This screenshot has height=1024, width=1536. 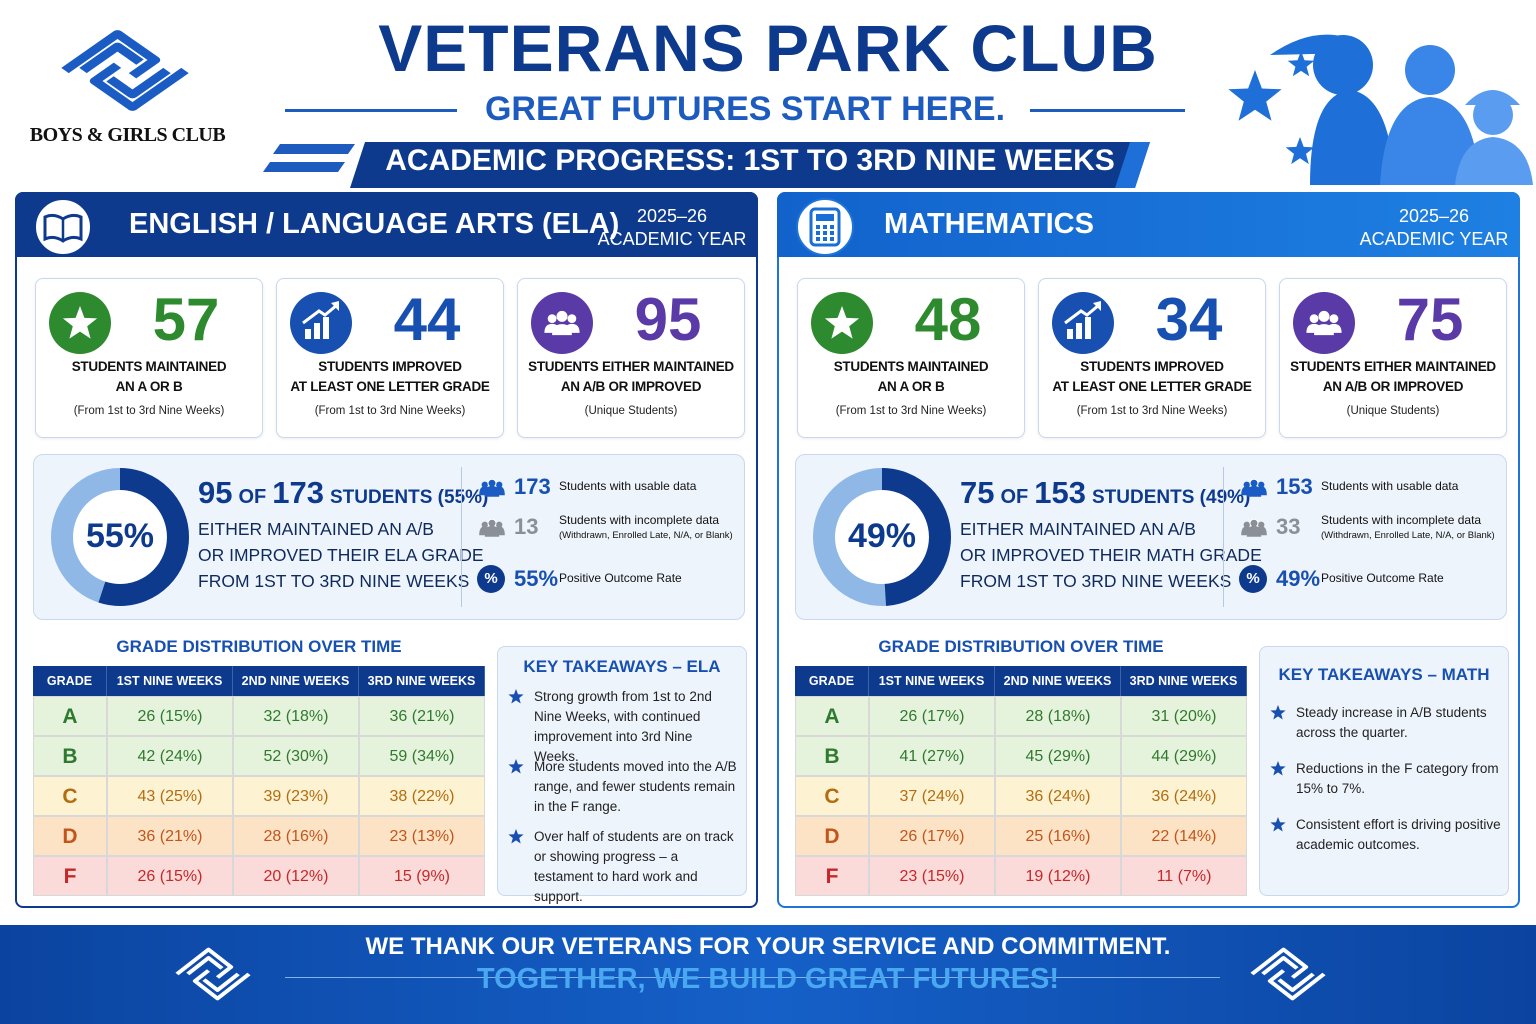 What do you see at coordinates (70, 876) in the screenshot?
I see `grade-letter: F` at bounding box center [70, 876].